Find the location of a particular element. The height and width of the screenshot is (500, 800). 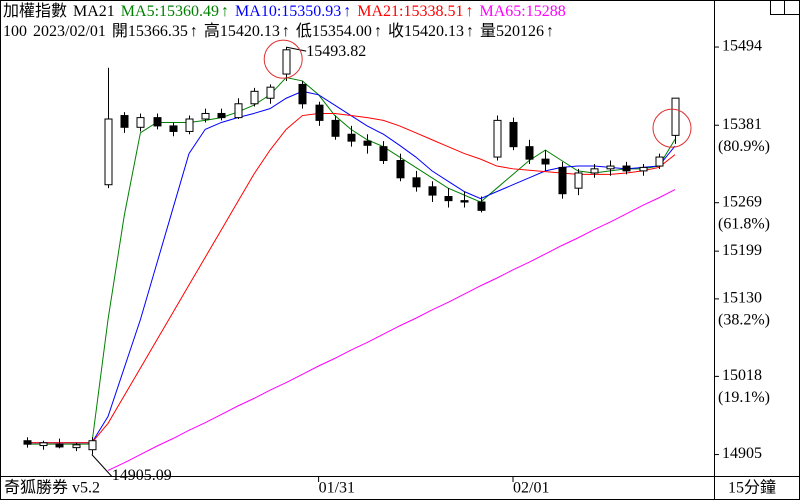

fib-label: (38.2%) is located at coordinates (744, 320).